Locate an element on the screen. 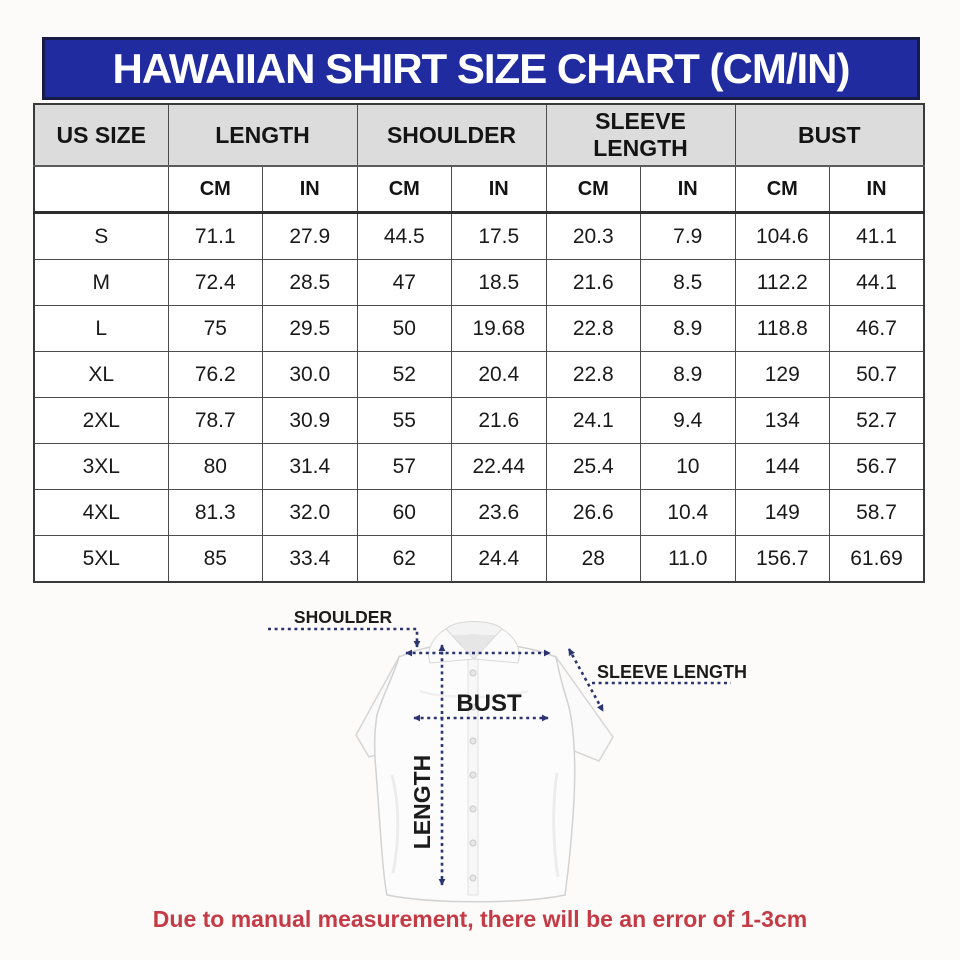 The height and width of the screenshot is (960, 960). table-row: L 75 29.5 50 19.68 22.8 8.9 118.8 46.7 is located at coordinates (479, 328).